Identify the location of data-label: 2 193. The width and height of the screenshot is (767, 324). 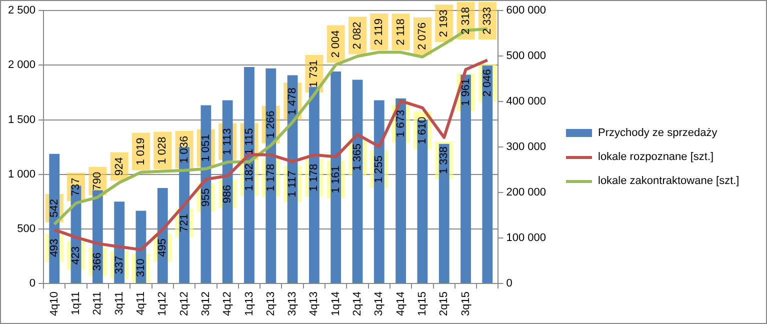
(444, 24).